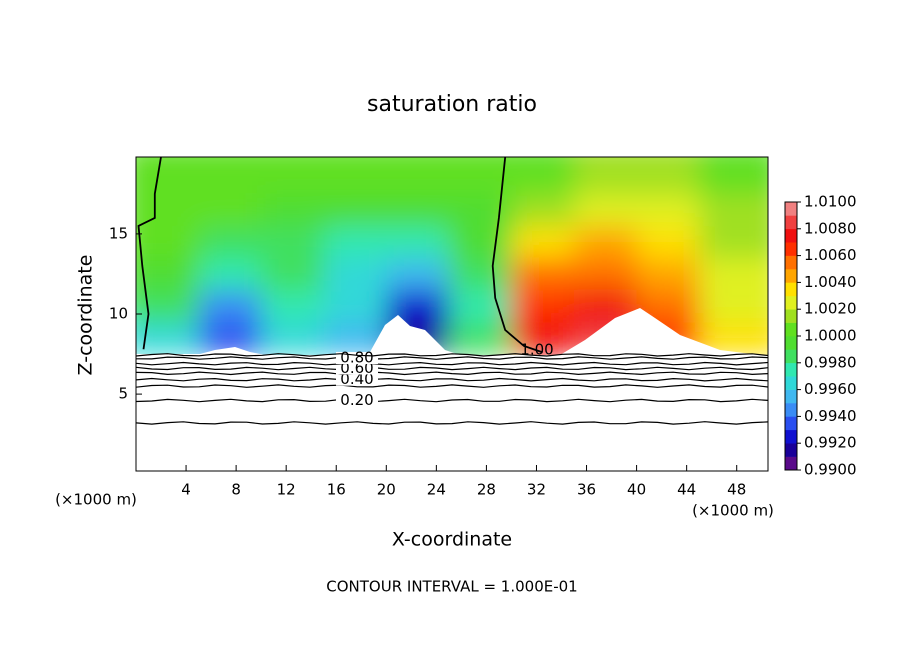 This screenshot has width=904, height=654. What do you see at coordinates (636, 490) in the screenshot?
I see `x-tick-label: 40` at bounding box center [636, 490].